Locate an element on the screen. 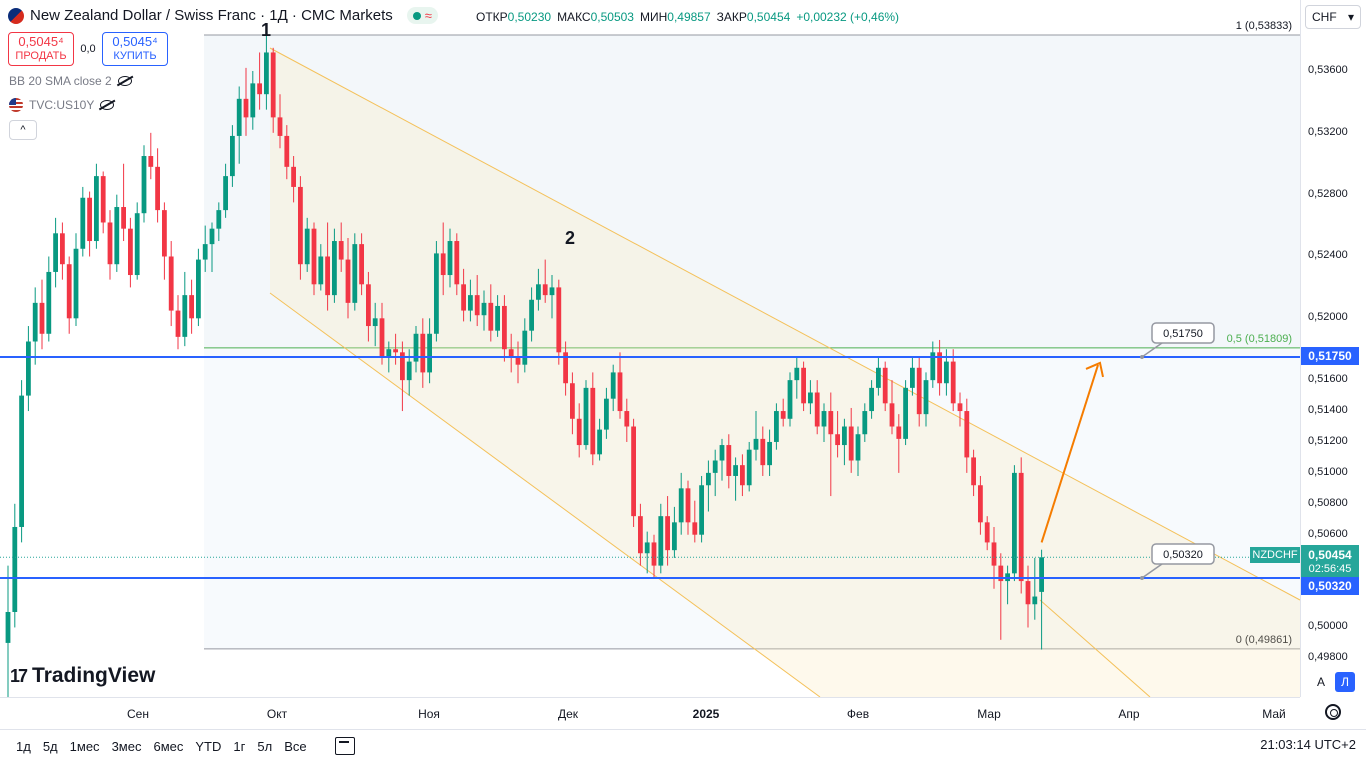 This screenshot has height=768, width=1366. auto-scale-button: A is located at coordinates (1320, 682).